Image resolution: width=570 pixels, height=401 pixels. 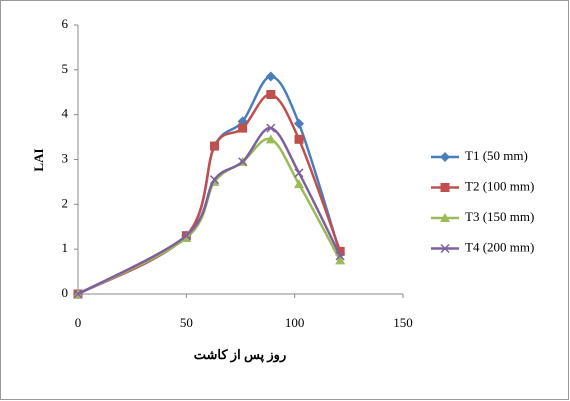 What do you see at coordinates (78, 322) in the screenshot?
I see `x-tick-label: 0` at bounding box center [78, 322].